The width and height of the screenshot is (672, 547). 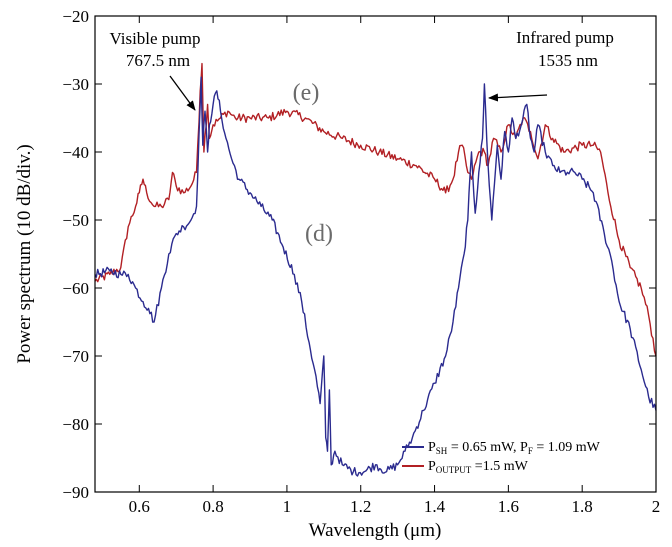 I want to click on x-tick-label: 1.2, so click(x=360, y=506).